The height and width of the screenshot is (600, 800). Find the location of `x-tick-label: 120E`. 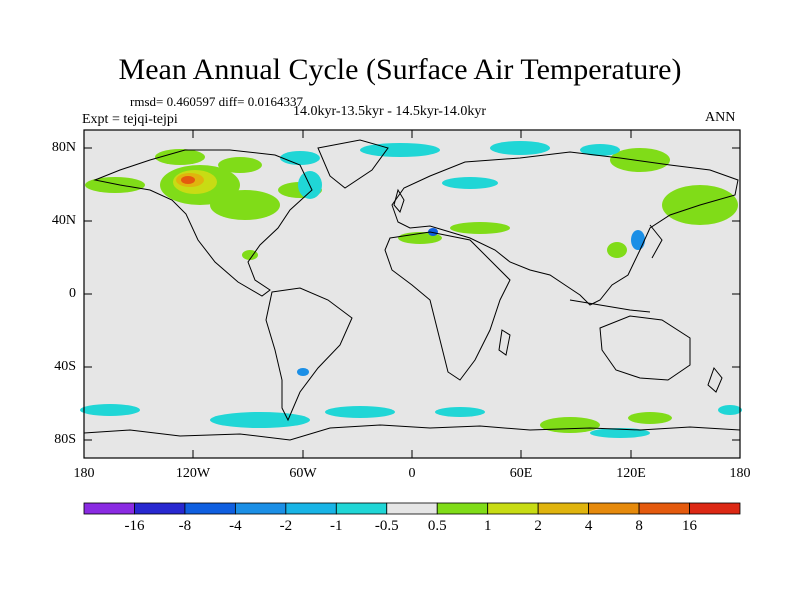

x-tick-label: 120E is located at coordinates (631, 473).